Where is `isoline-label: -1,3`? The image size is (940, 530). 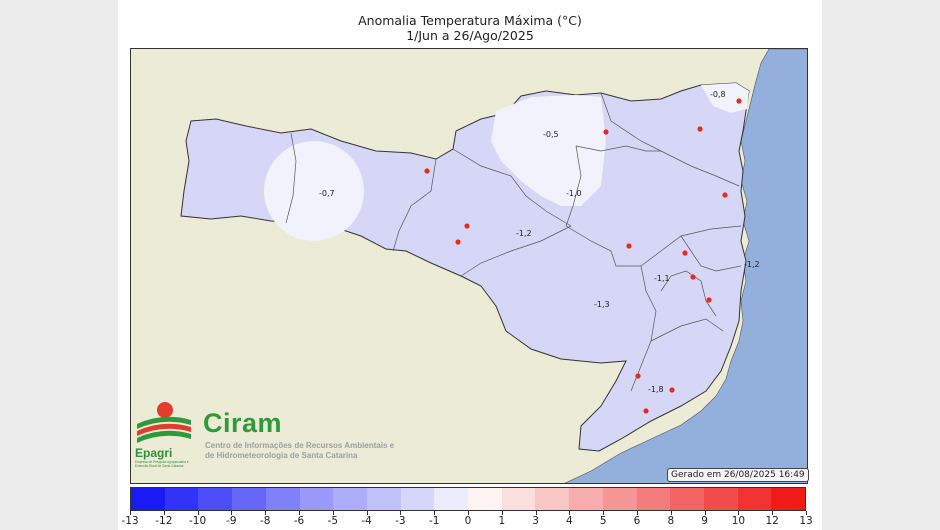
isoline-label: -1,3 is located at coordinates (602, 304).